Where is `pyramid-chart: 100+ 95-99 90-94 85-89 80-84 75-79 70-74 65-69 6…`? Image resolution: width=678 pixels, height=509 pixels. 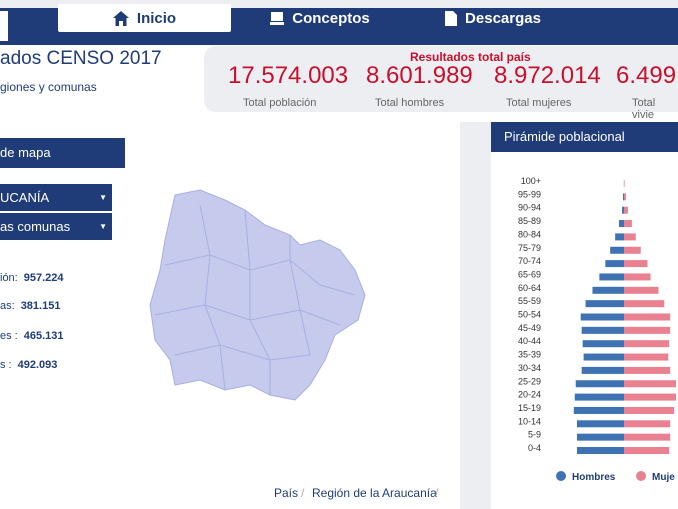 pyramid-chart: 100+ 95-99 90-94 85-89 80-84 75-79 70-74 65-69 6… is located at coordinates (597, 329).